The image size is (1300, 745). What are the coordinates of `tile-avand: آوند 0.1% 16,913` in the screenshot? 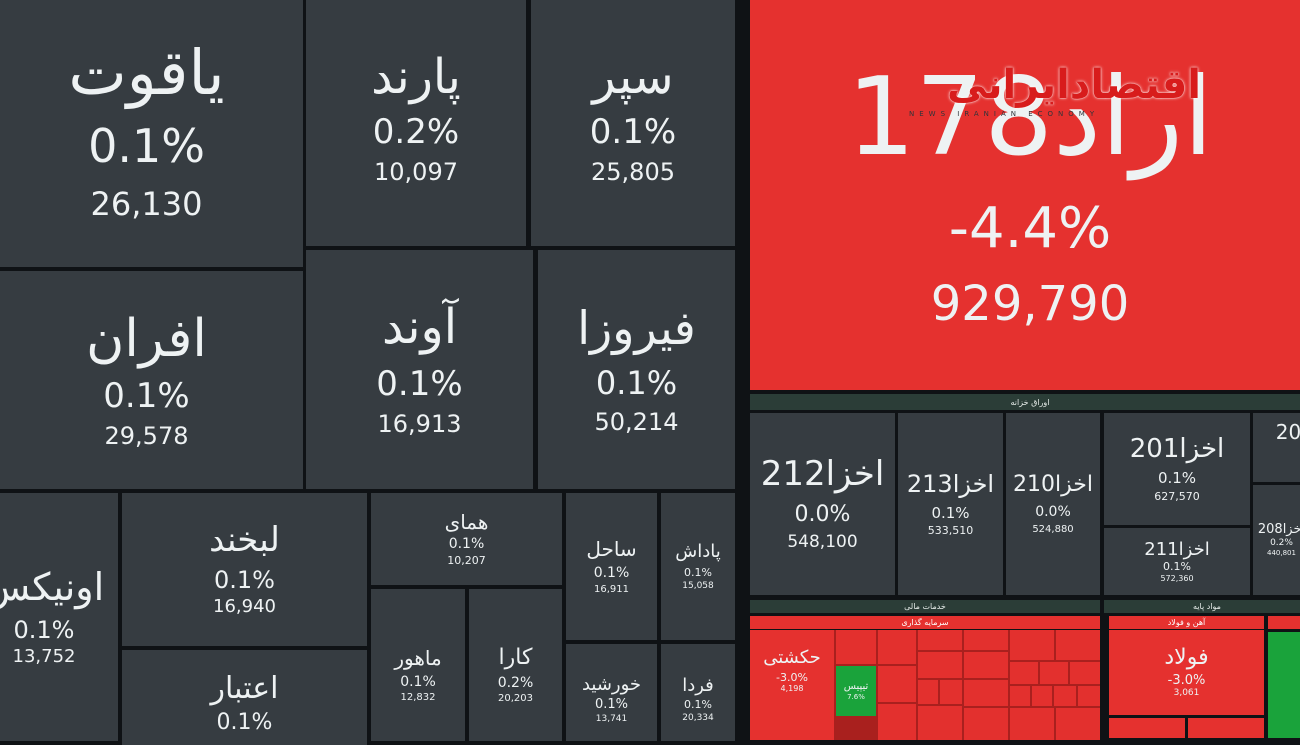 It's located at (419, 369).